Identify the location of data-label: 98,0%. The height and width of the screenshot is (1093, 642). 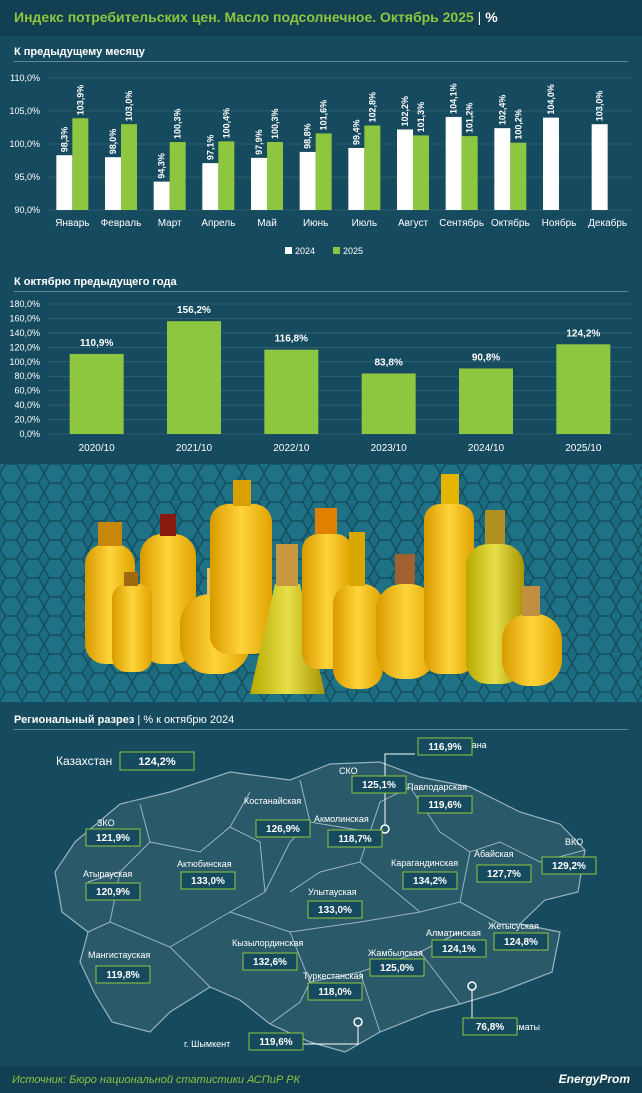
(113, 142).